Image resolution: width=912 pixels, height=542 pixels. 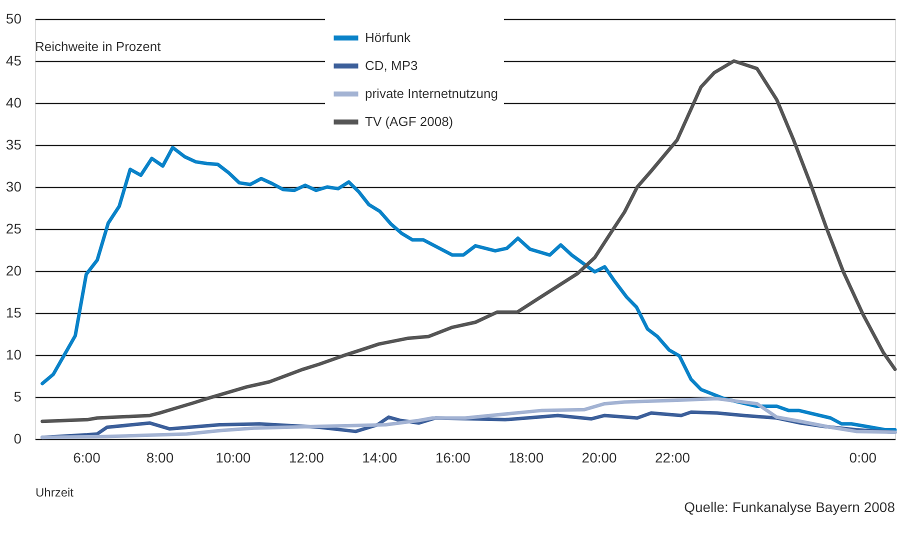 I want to click on x-tick-label: 8:00, so click(x=160, y=458).